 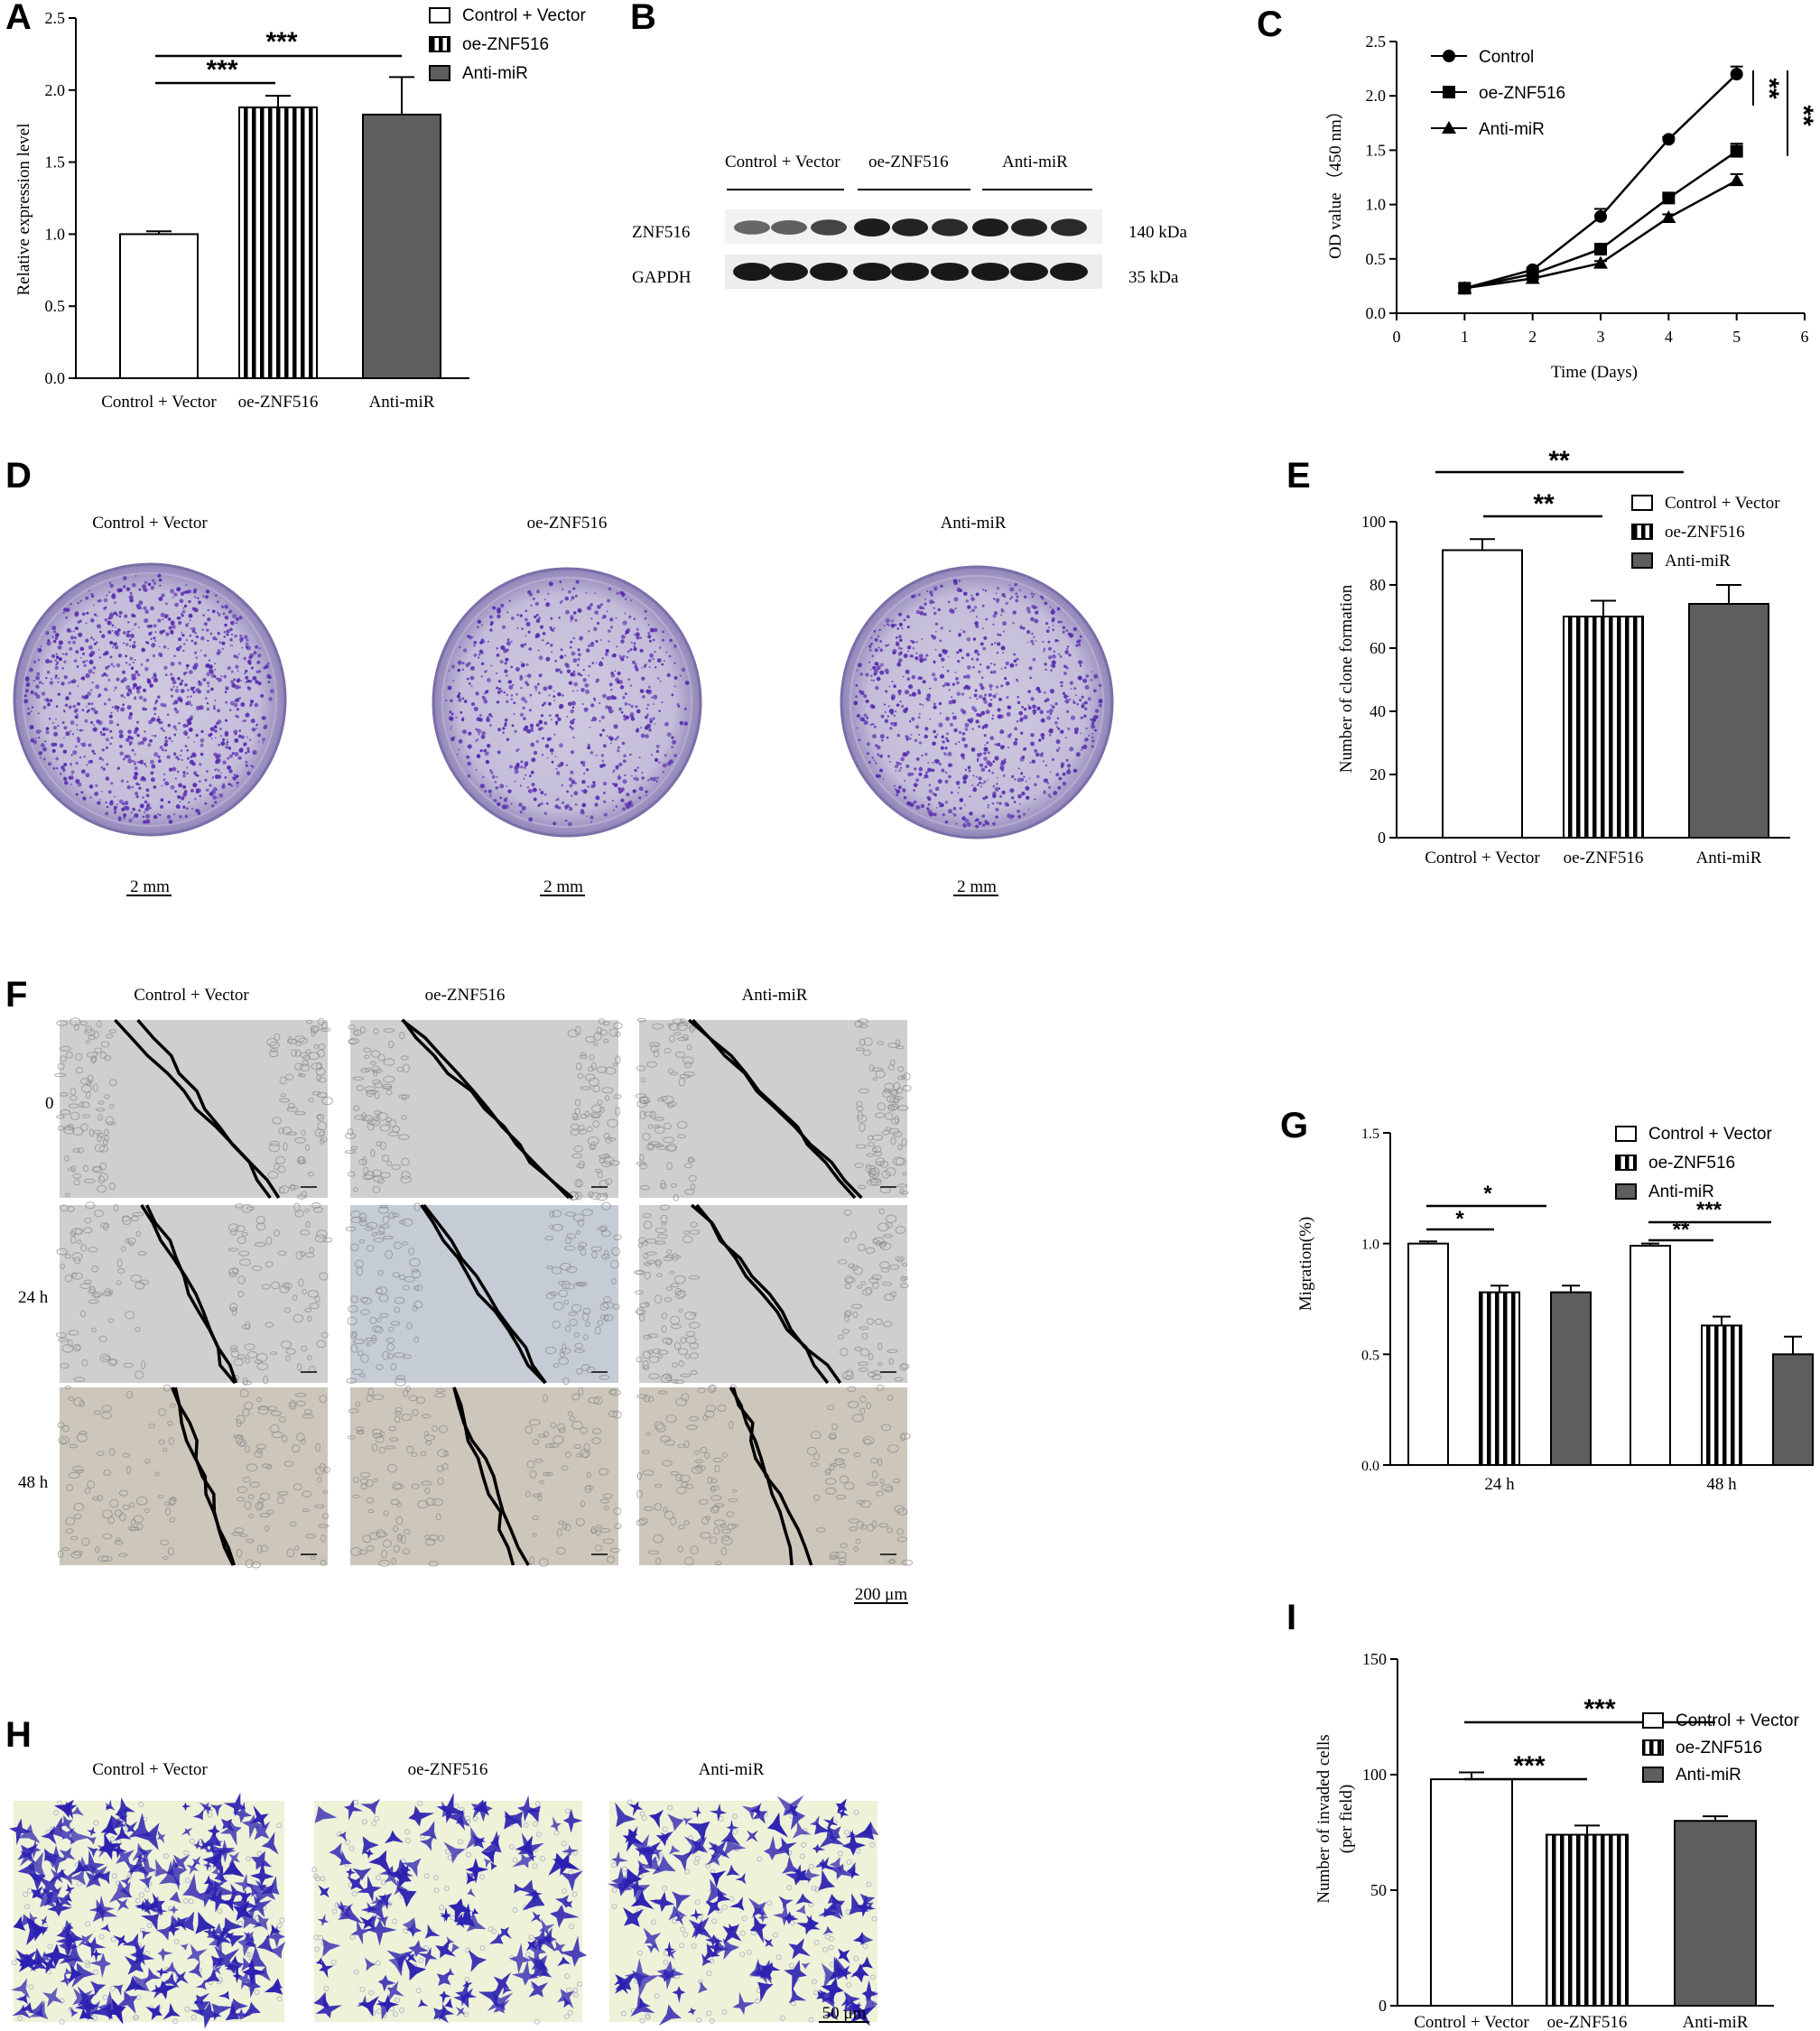 I want to click on panel-a-ytick: 1.5, so click(x=55, y=162).